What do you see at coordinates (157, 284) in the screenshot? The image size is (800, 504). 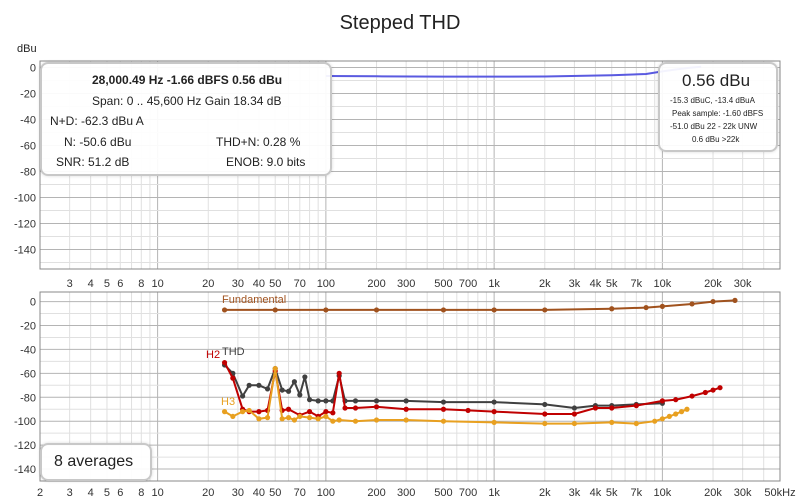 I see `top-x-tick-label: 10` at bounding box center [157, 284].